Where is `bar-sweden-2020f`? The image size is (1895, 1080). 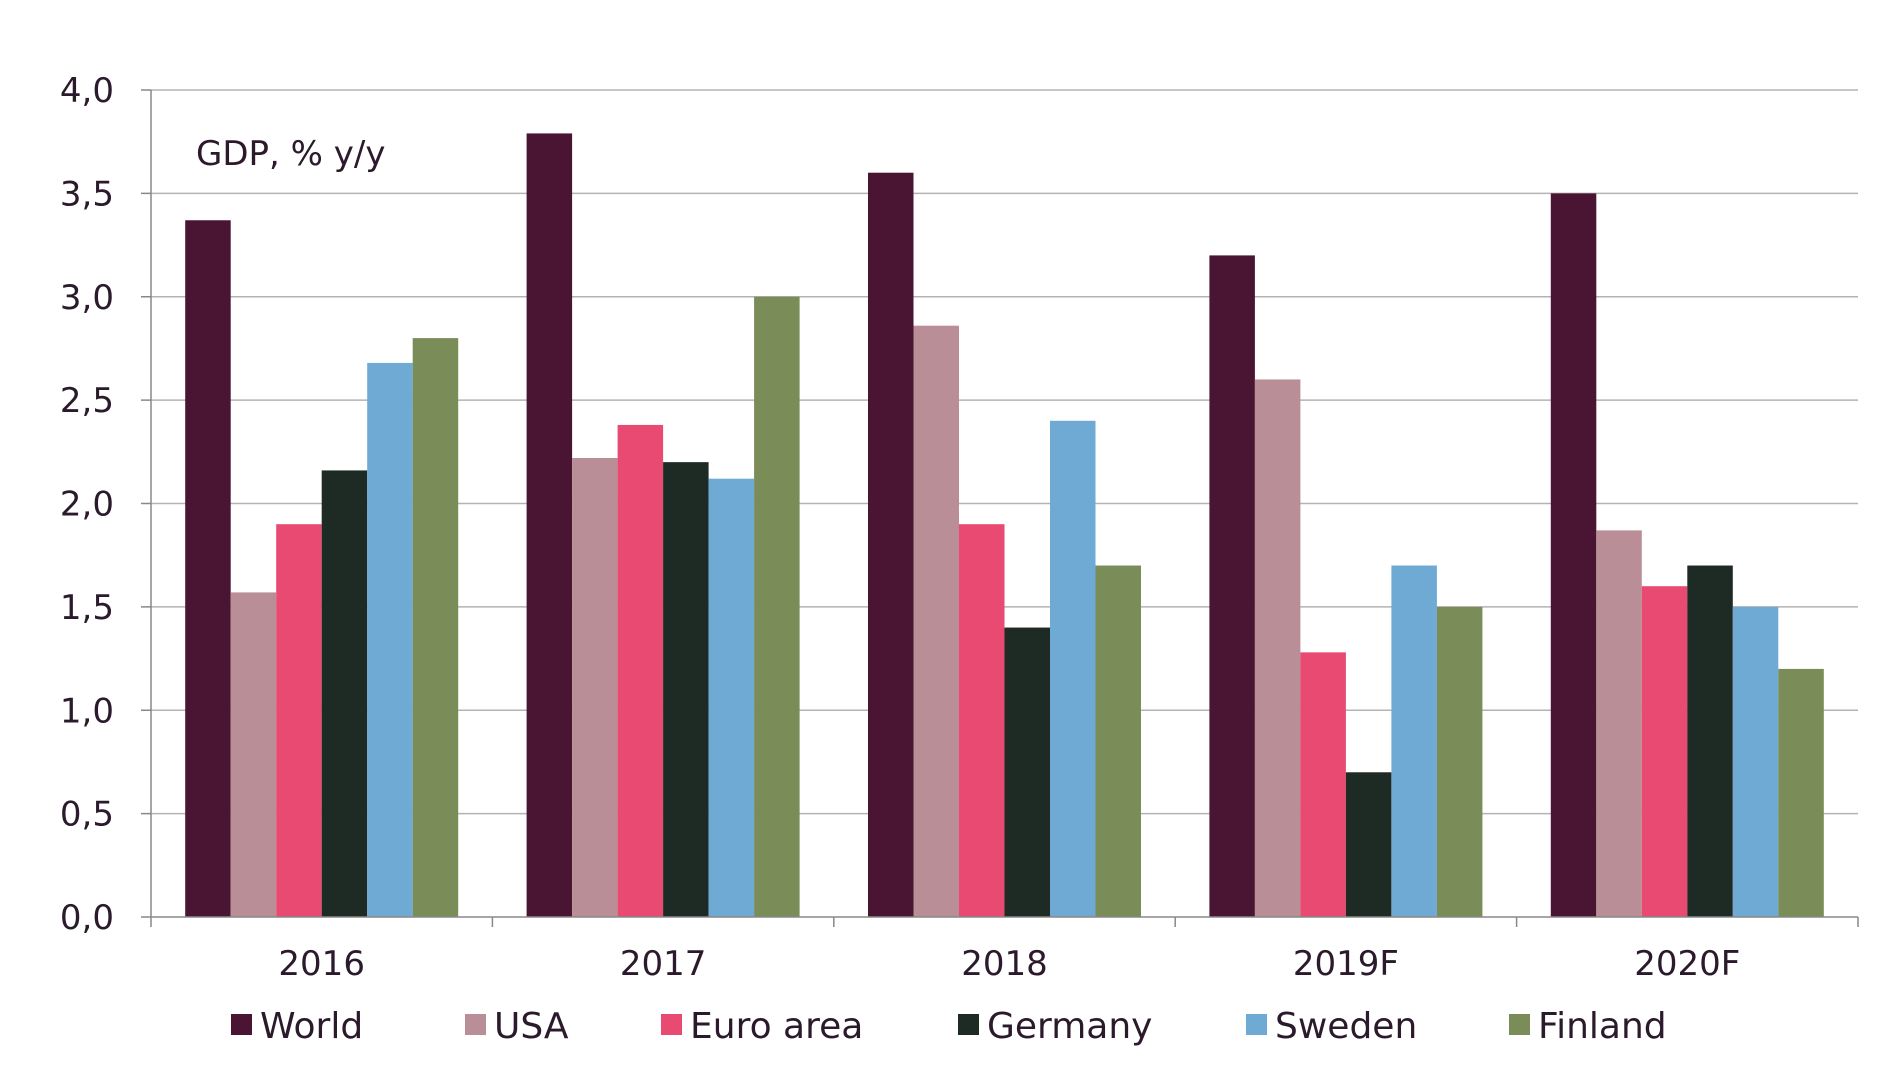
bar-sweden-2020f is located at coordinates (1755, 761).